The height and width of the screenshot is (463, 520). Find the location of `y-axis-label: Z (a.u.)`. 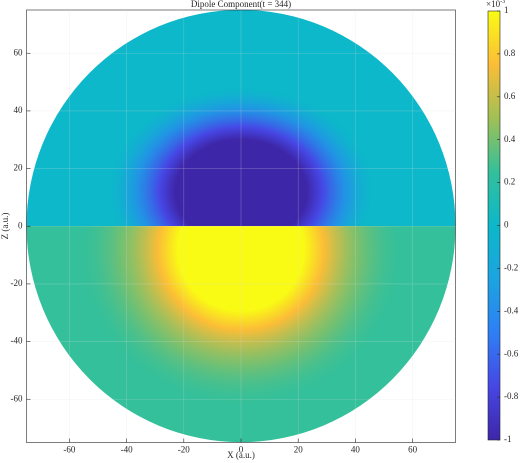

y-axis-label: Z (a.u.) is located at coordinates (5, 226).